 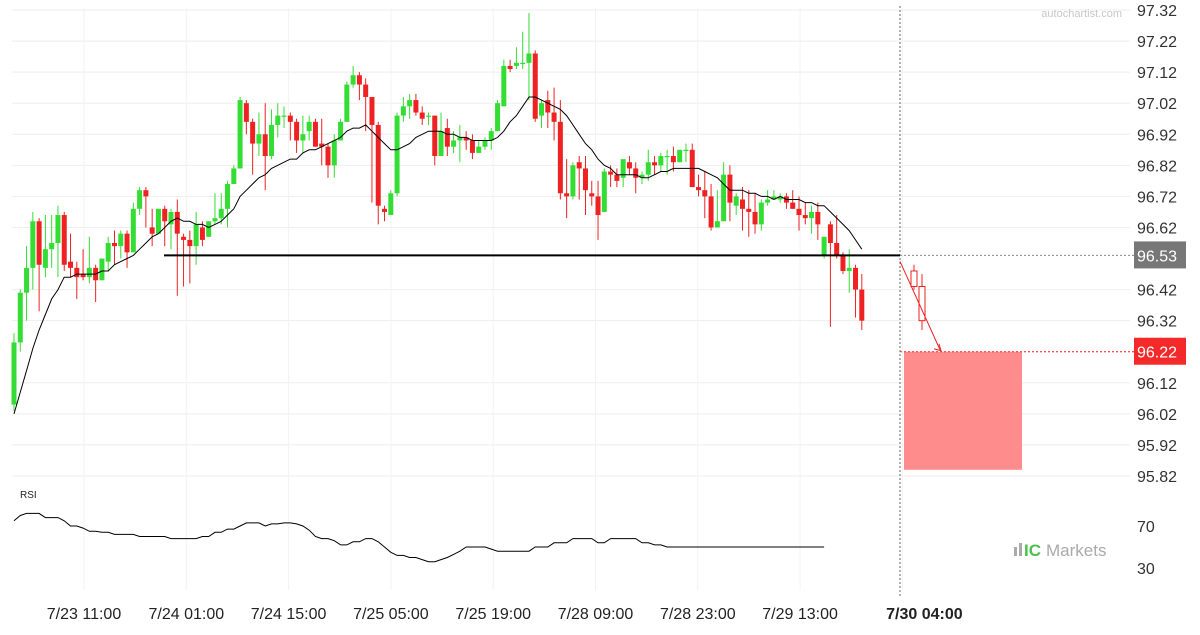 What do you see at coordinates (924, 614) in the screenshot?
I see `time-tick-label: 7/30 04:00` at bounding box center [924, 614].